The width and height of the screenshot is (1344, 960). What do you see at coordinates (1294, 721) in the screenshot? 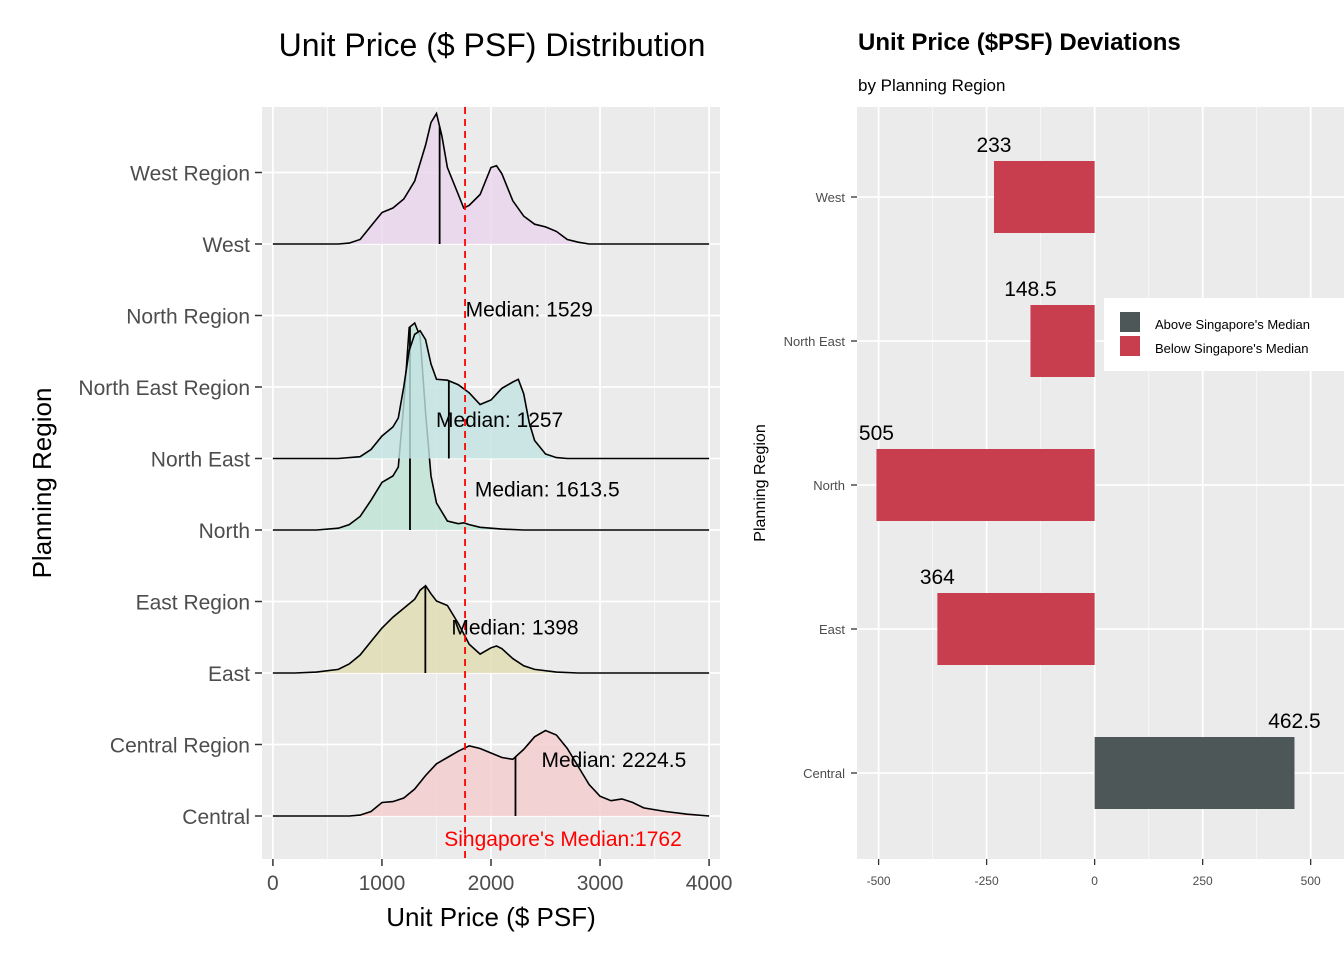
I see `bar-value-label-central: 462.5` at bounding box center [1294, 721].